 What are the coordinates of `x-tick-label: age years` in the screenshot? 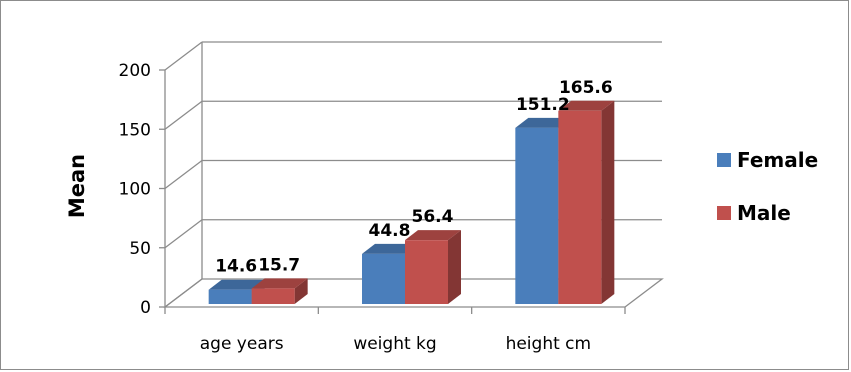 It's located at (242, 344).